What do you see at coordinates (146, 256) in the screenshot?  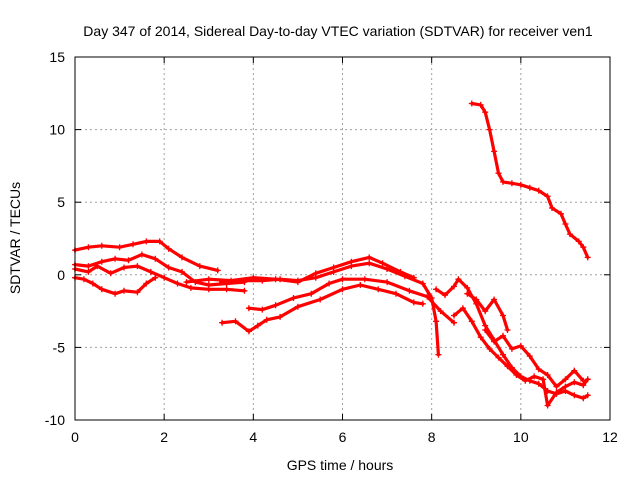 I see `series-track-a` at bounding box center [146, 256].